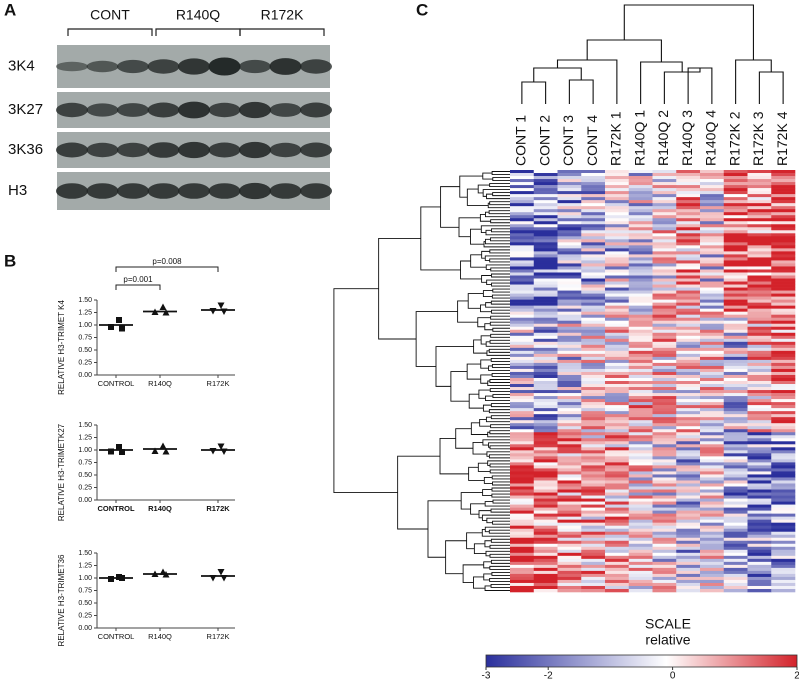 This screenshot has width=799, height=681. Describe the element at coordinates (85, 312) in the screenshot. I see `y-tick-label: 1.25` at that location.